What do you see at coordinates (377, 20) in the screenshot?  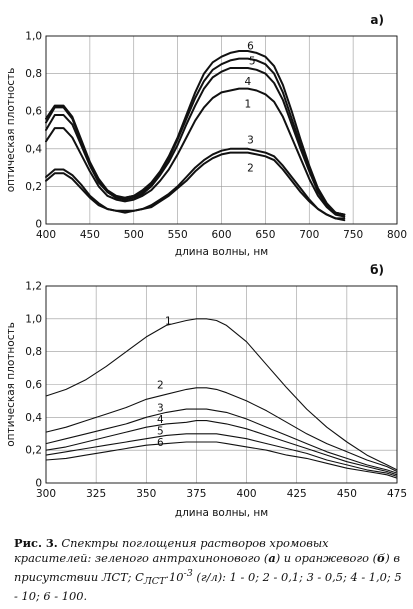 I see `a-panel-label: а)` at bounding box center [377, 20].